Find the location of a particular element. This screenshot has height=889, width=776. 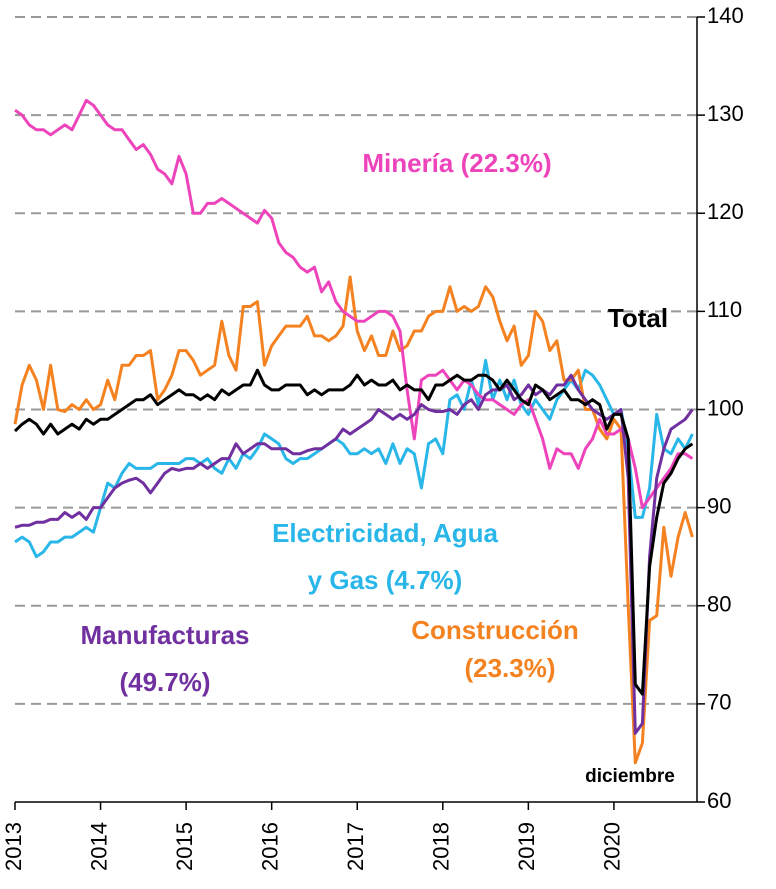

y-tick-label: 120 is located at coordinates (725, 211).